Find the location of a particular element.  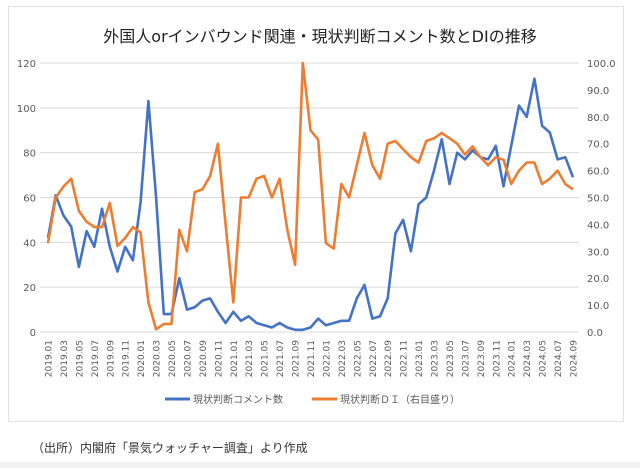

x-tick-label: 2019.07 is located at coordinates (96, 358).